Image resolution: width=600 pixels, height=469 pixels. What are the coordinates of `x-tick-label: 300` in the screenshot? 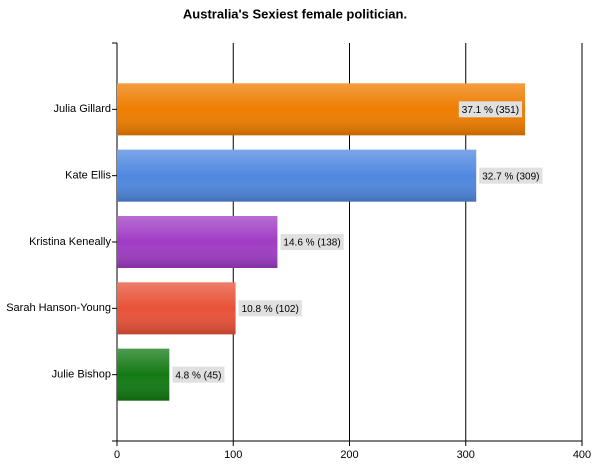 It's located at (466, 455).